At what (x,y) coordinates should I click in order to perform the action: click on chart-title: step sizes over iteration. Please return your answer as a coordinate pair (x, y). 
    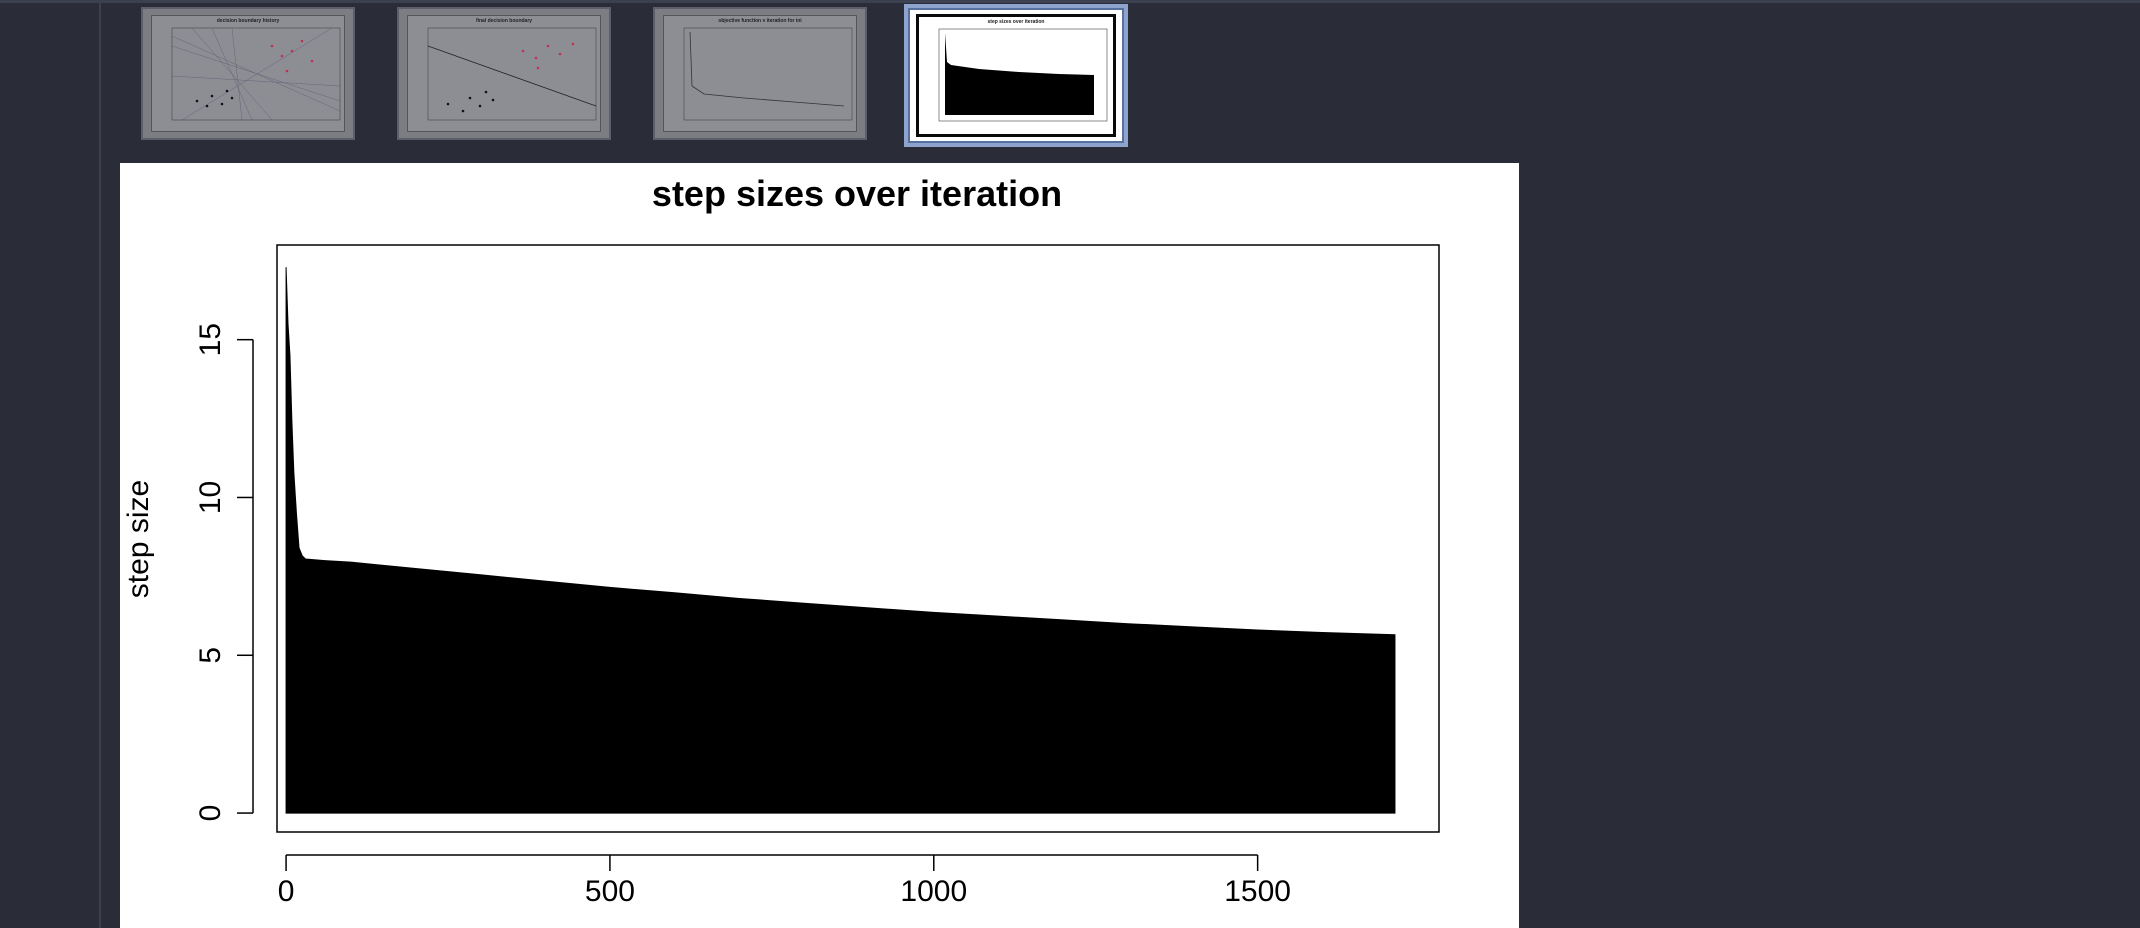
    Looking at the image, I should click on (857, 193).